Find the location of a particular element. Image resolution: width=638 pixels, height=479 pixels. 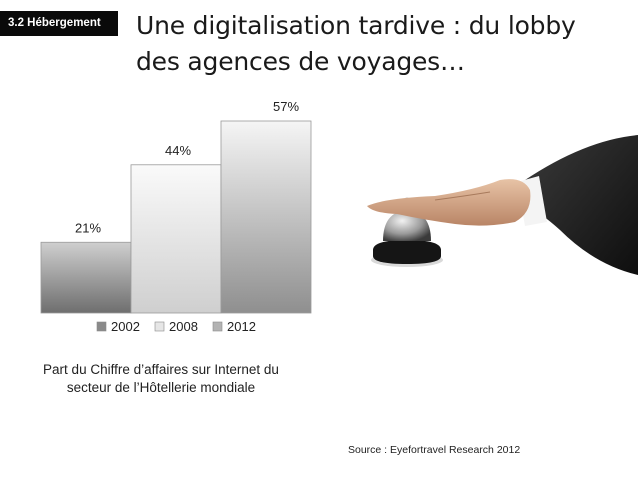

bar-2002 is located at coordinates (86, 277).